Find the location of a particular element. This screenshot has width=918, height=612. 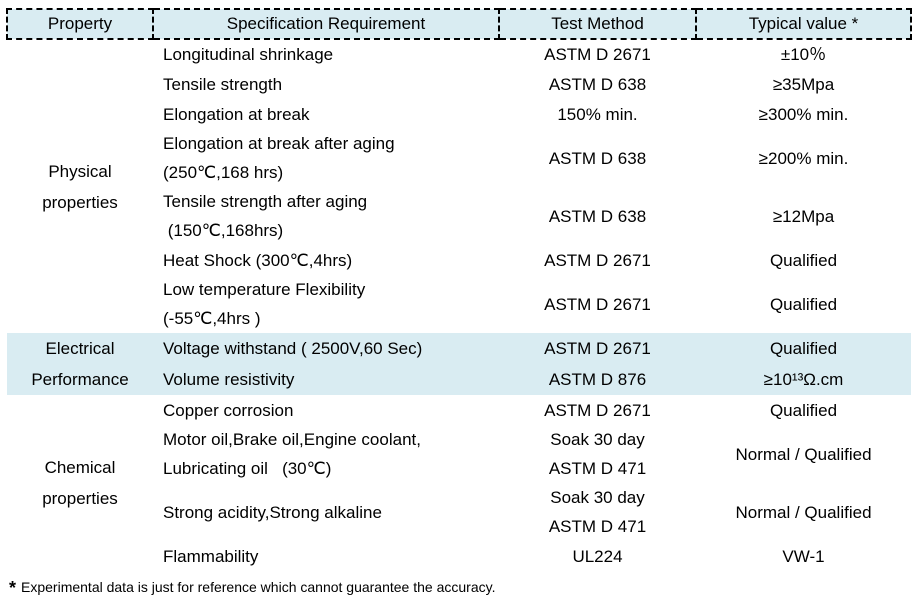

table-row: Volume resistivity ASTM D 876 ≥10¹³Ω.cm is located at coordinates (459, 379).